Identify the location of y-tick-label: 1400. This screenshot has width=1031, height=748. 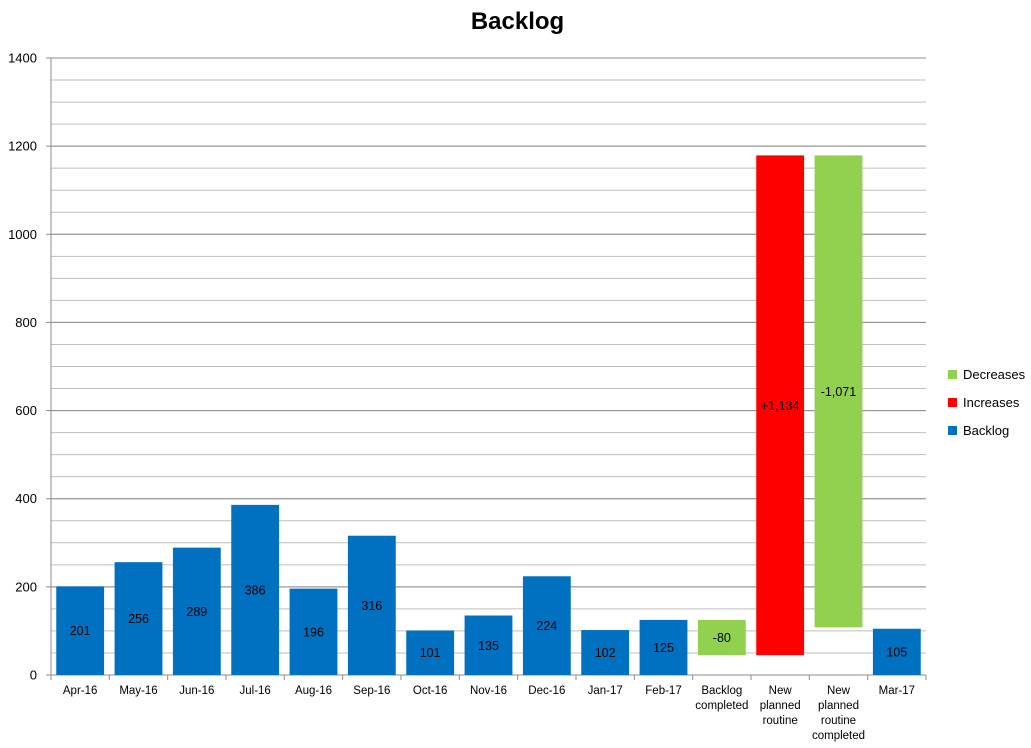
(22, 58).